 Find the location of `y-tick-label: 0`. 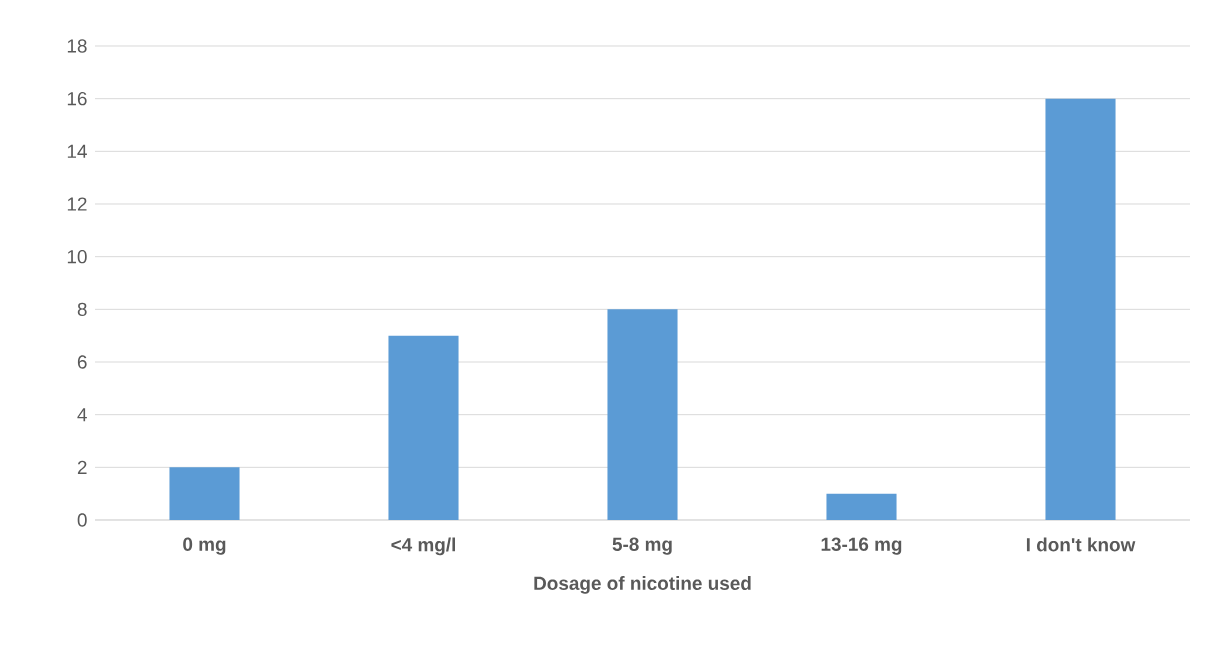

y-tick-label: 0 is located at coordinates (82, 520).